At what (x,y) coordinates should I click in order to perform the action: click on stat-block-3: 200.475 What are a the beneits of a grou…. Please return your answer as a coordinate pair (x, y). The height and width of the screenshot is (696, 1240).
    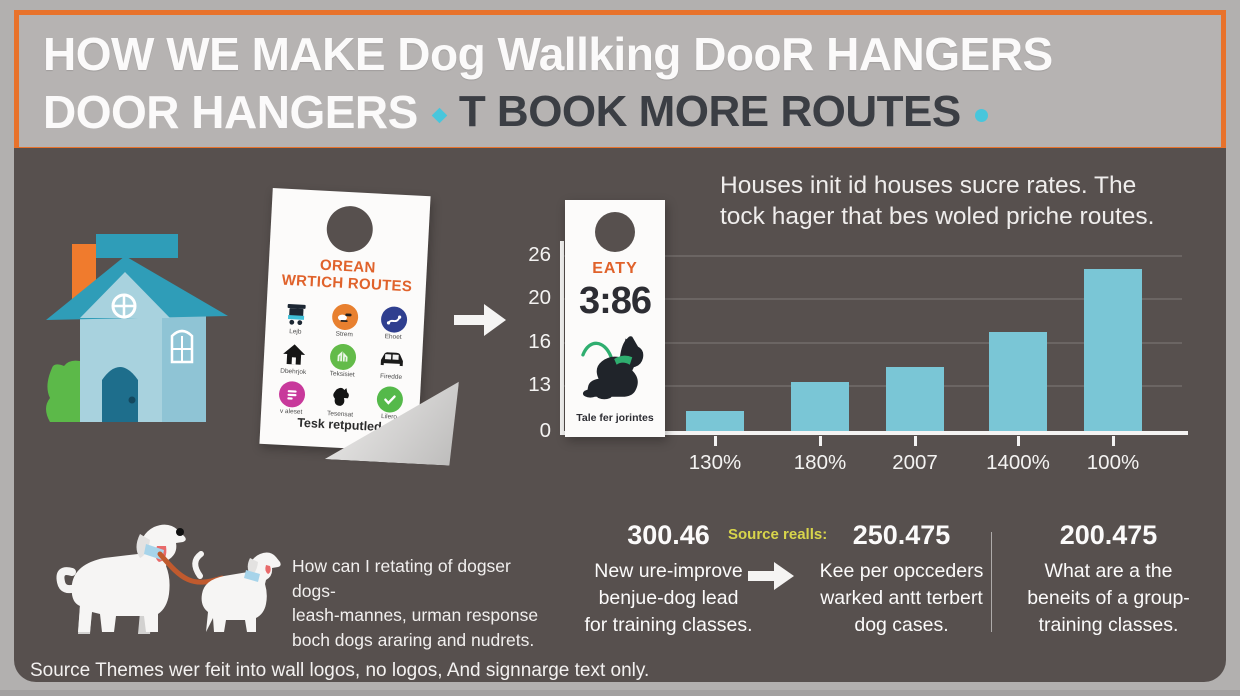
    Looking at the image, I should click on (1108, 579).